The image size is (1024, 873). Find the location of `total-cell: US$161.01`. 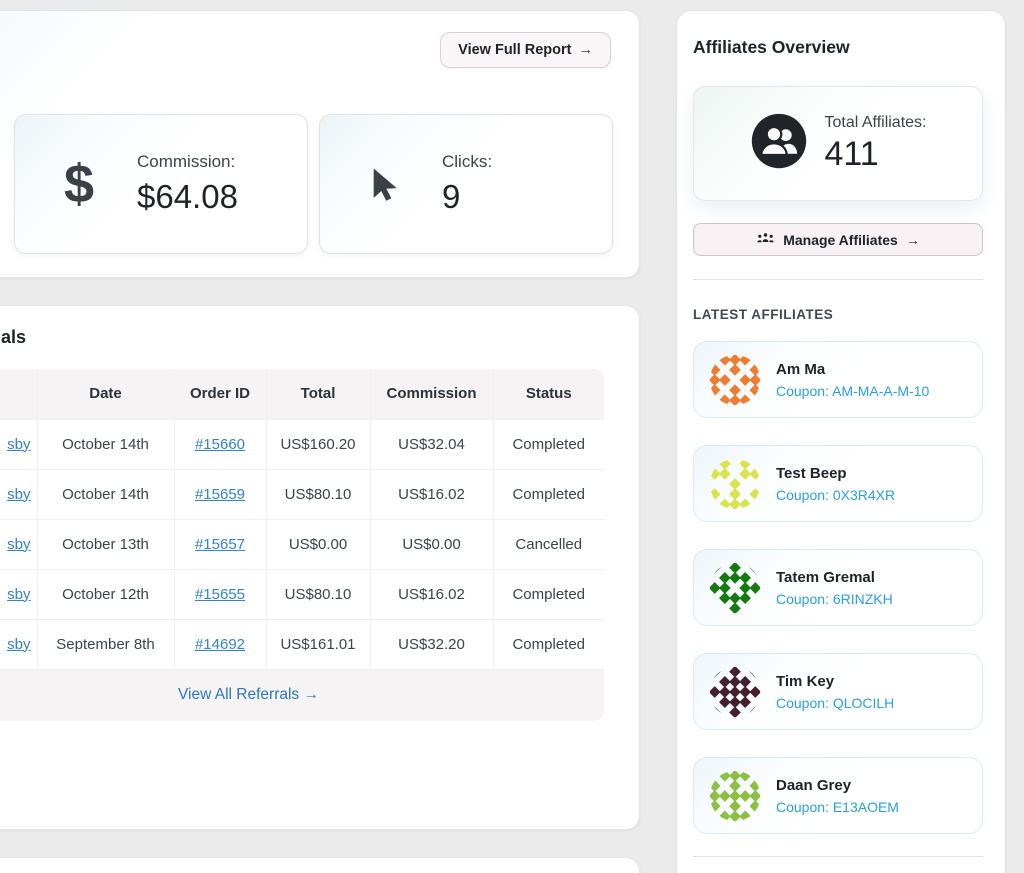

total-cell: US$161.01 is located at coordinates (317, 643).